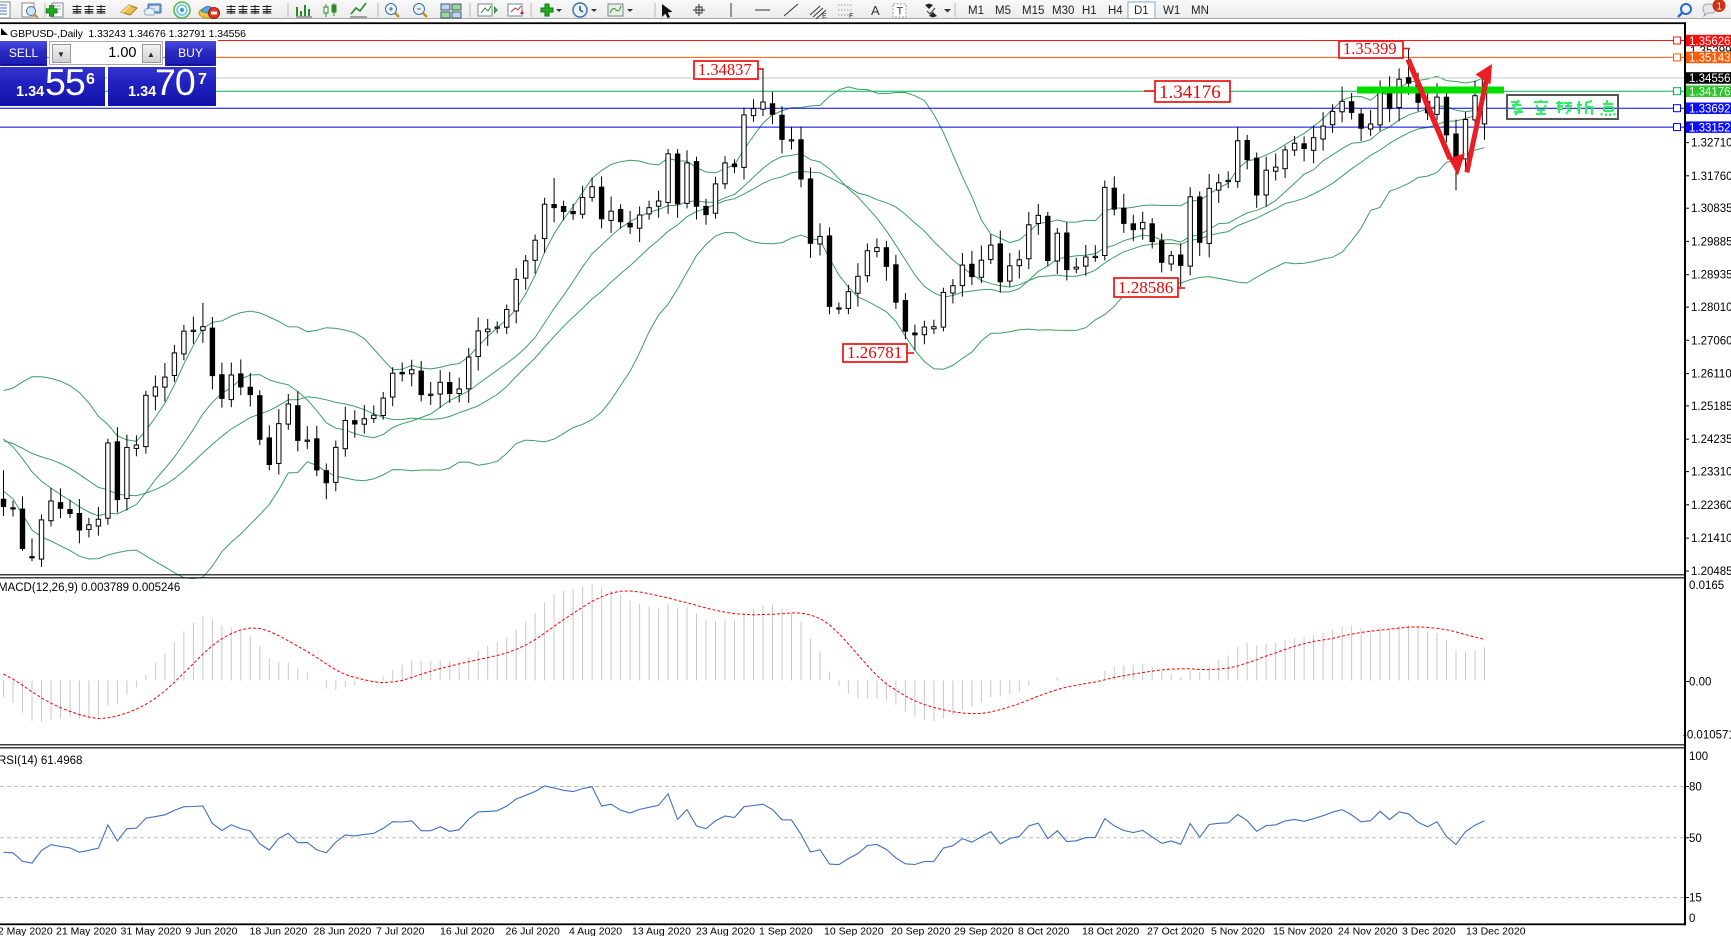  I want to click on svg-text: 20 Sep 2020, so click(921, 931).